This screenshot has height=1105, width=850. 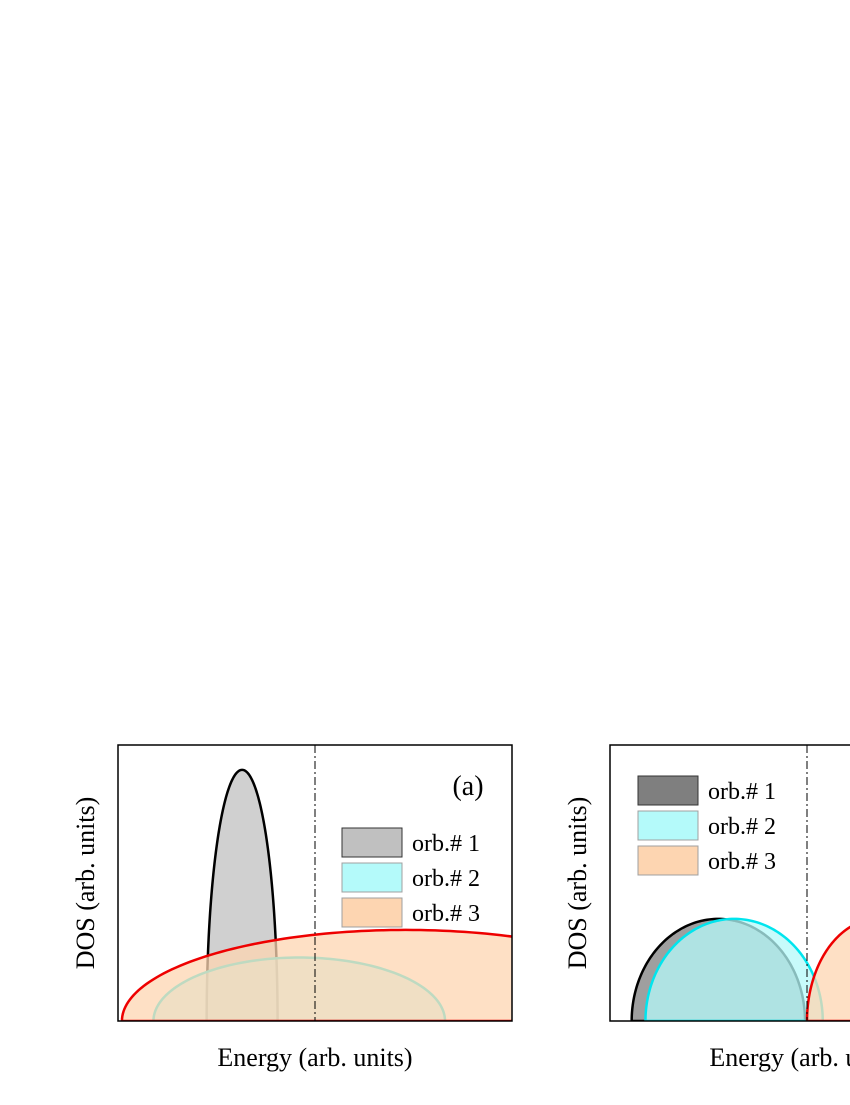 What do you see at coordinates (446, 879) in the screenshot?
I see `panel-a-legend-label-2: orb.# 2` at bounding box center [446, 879].